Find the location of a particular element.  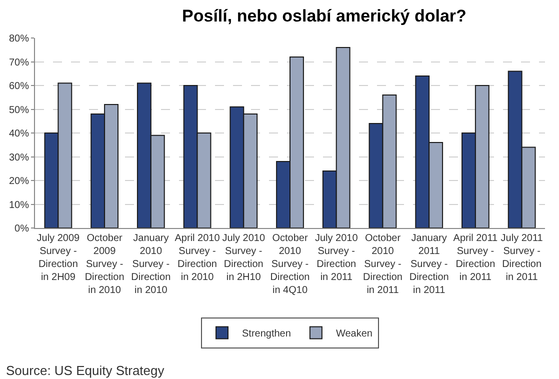

x-tick-label: July 2010 Survey - Direction in 2011 is located at coordinates (336, 258).